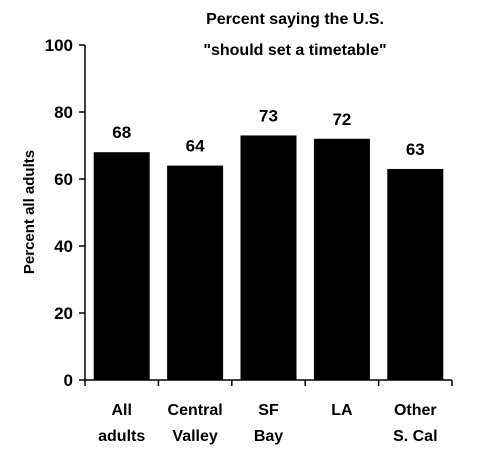 The width and height of the screenshot is (494, 452). I want to click on x-category-label: Valley, so click(194, 436).